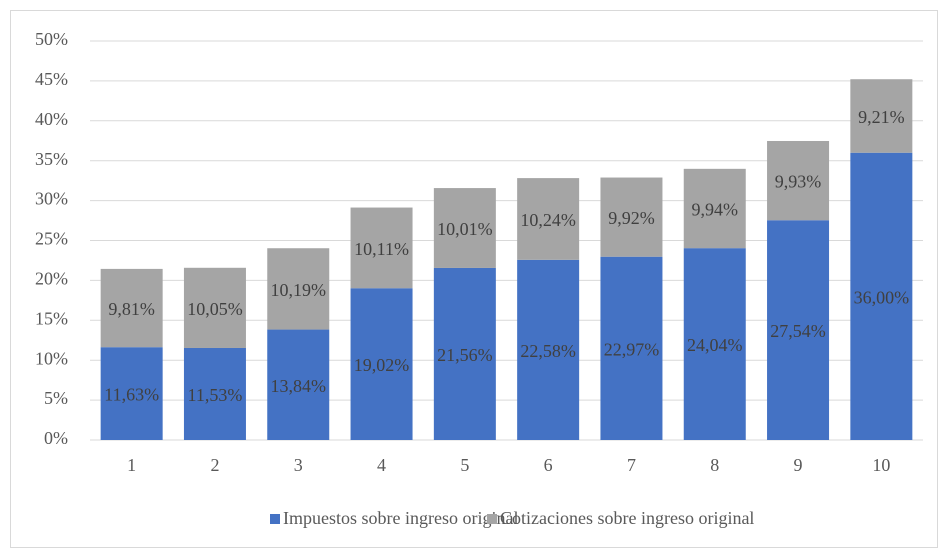 The image size is (940, 550). I want to click on x-tick-label: 3, so click(298, 465).